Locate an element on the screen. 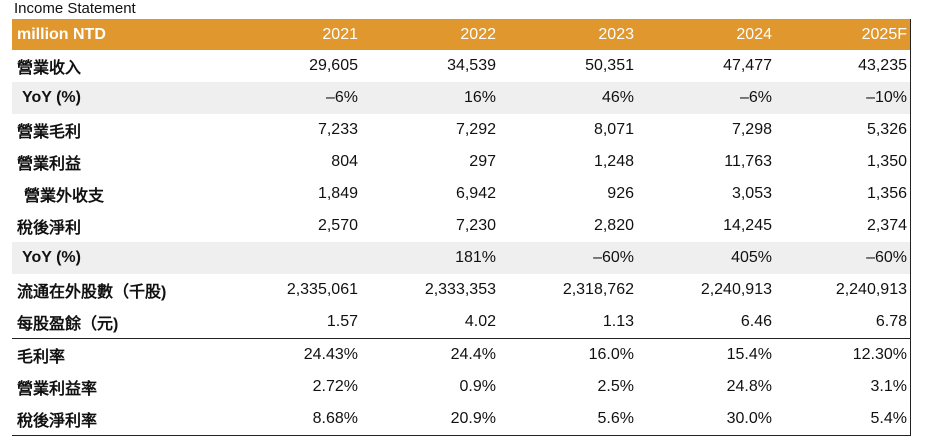 This screenshot has height=445, width=930. table-cell: 11,763 is located at coordinates (748, 161).